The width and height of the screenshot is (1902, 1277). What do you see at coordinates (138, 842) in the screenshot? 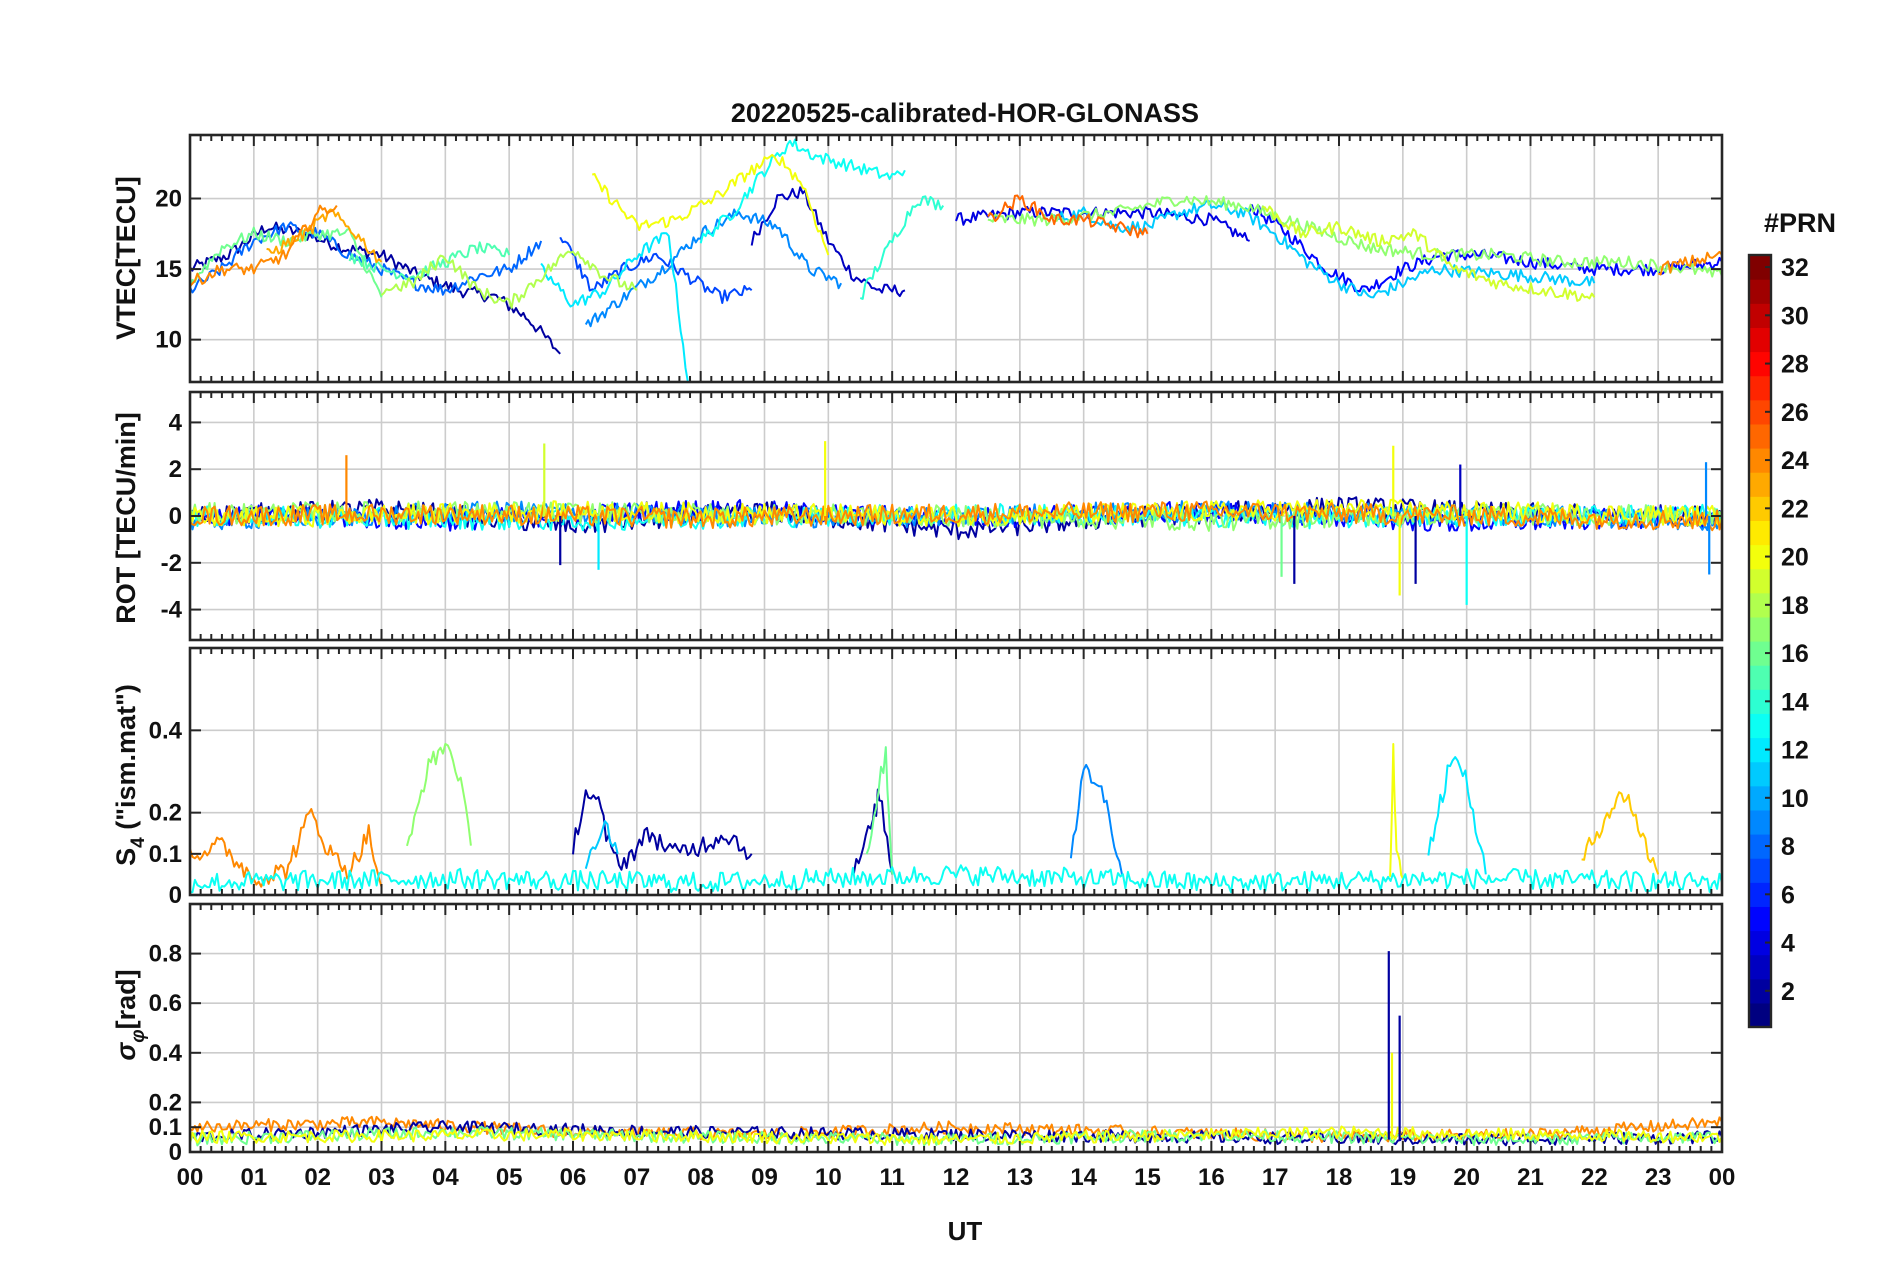
I see `y-axis-label-s4-sub: 4` at bounding box center [138, 842].